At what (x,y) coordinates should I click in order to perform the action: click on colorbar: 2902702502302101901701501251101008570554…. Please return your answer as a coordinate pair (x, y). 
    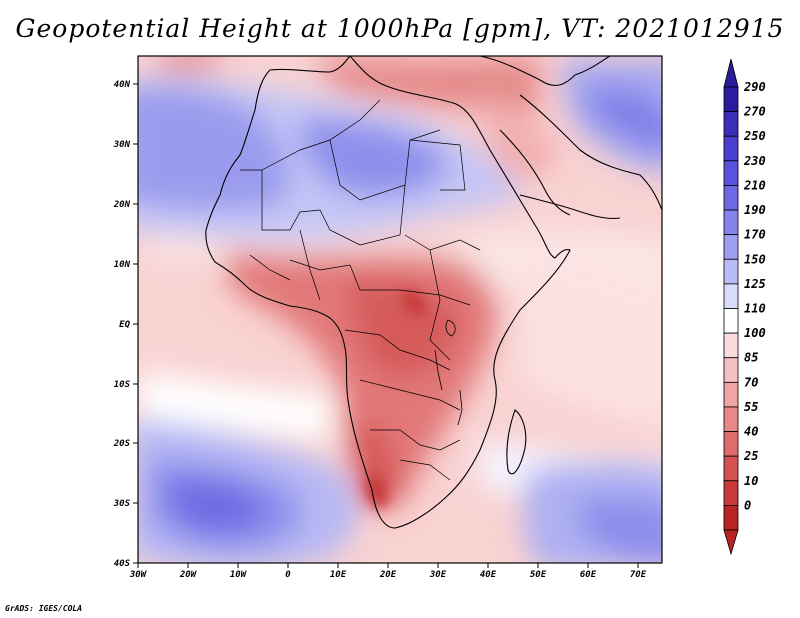
    Looking at the image, I should click on (744, 307).